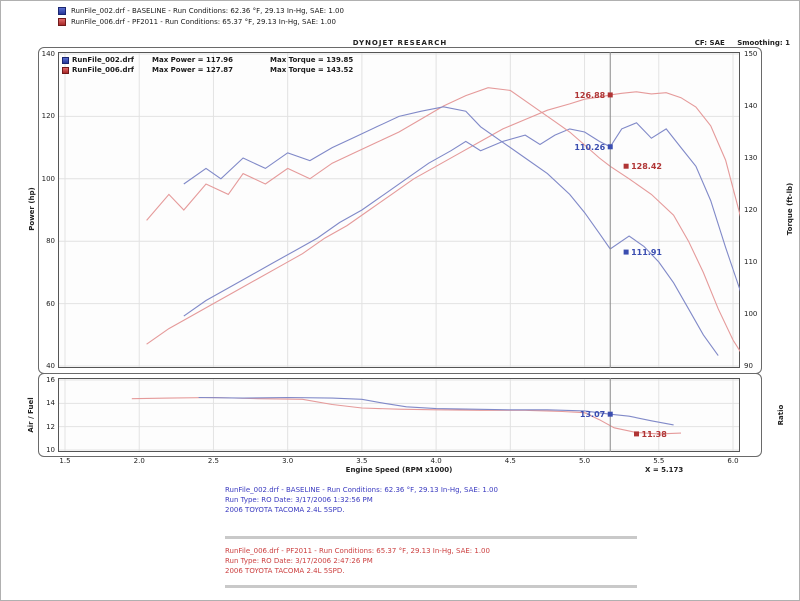 This screenshot has width=800, height=601. What do you see at coordinates (408, 461) in the screenshot?
I see `rpm-axis-ticks: 1.5 2.0 2.5 3.0 3.5 4.0 4.5 5.0 5.5 6.0` at bounding box center [408, 461].